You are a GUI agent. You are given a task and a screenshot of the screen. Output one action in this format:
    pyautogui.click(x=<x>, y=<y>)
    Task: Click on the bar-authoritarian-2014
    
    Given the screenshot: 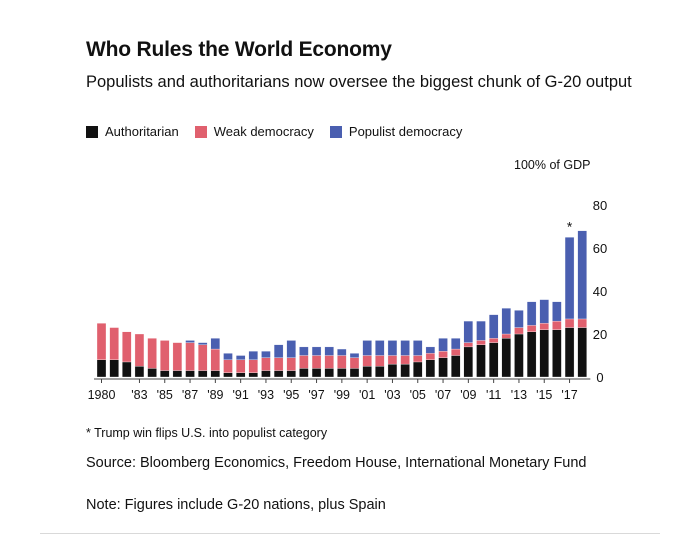 What is the action you would take?
    pyautogui.click(x=531, y=354)
    